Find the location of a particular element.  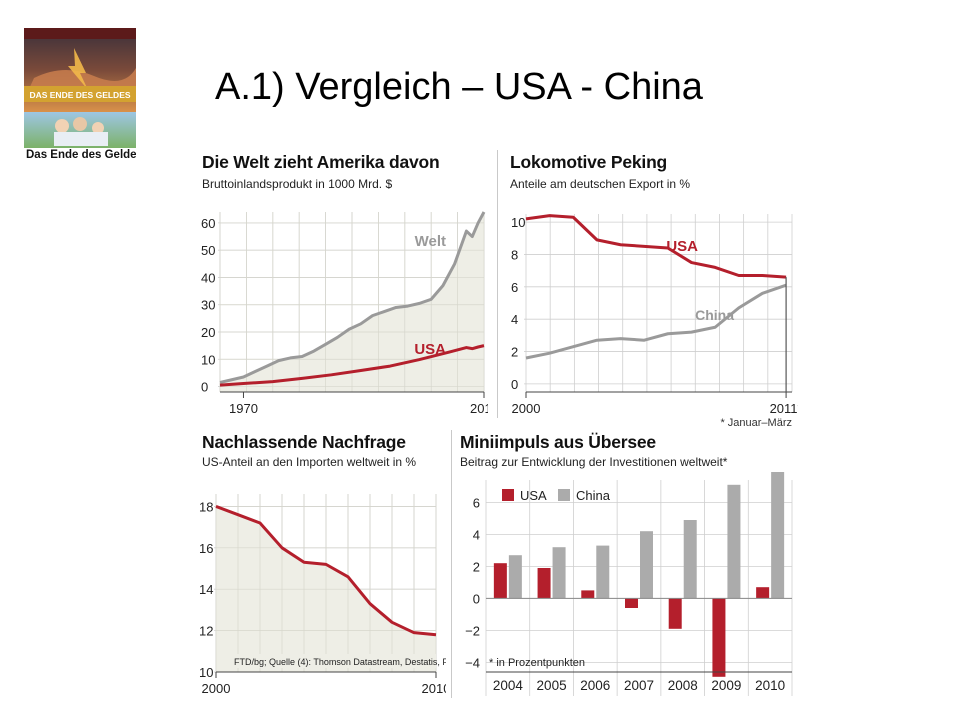

chart-title: Die Welt zieht Amerika davon is located at coordinates (321, 162).